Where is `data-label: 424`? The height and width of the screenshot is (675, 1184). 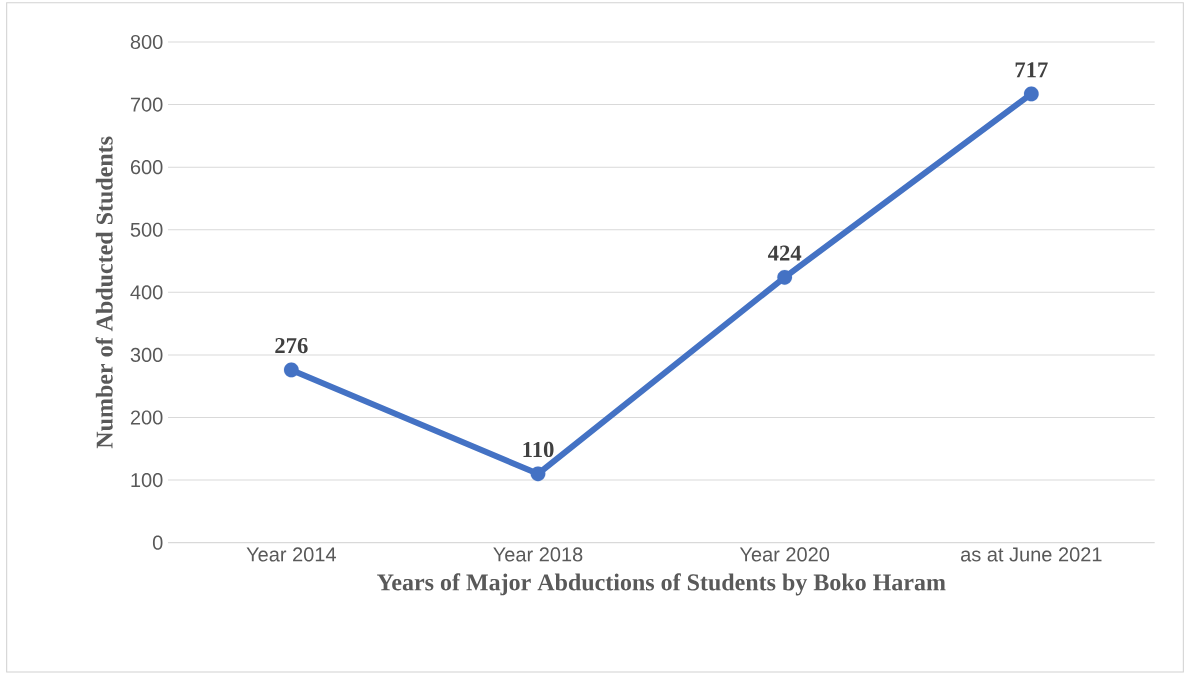
data-label: 424 is located at coordinates (784, 253).